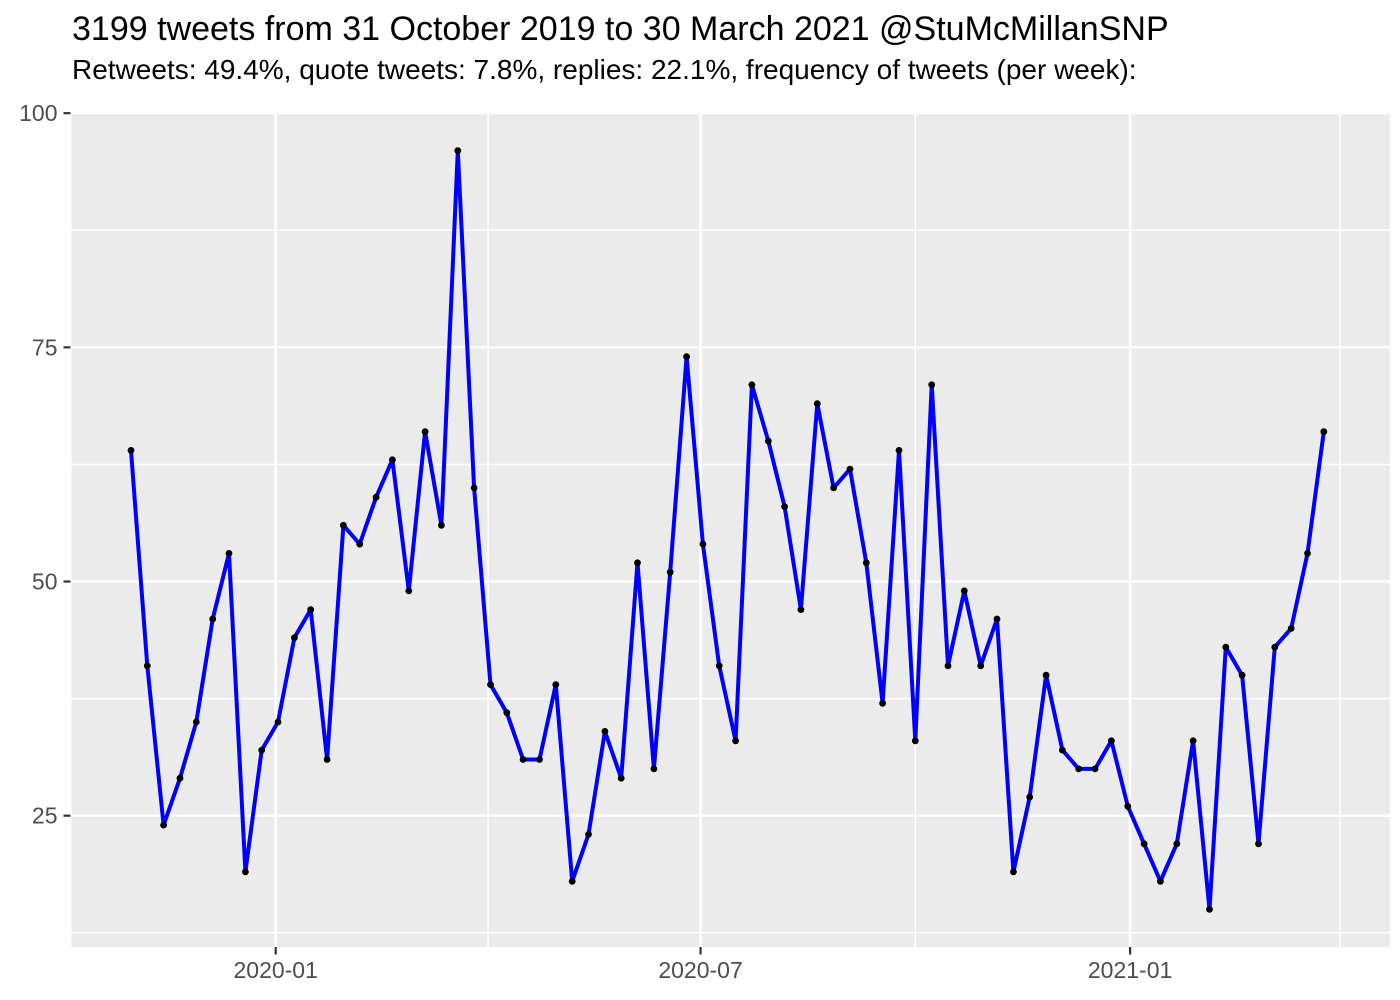 The height and width of the screenshot is (1000, 1400). What do you see at coordinates (38, 113) in the screenshot?
I see `y-axis-label: 100` at bounding box center [38, 113].